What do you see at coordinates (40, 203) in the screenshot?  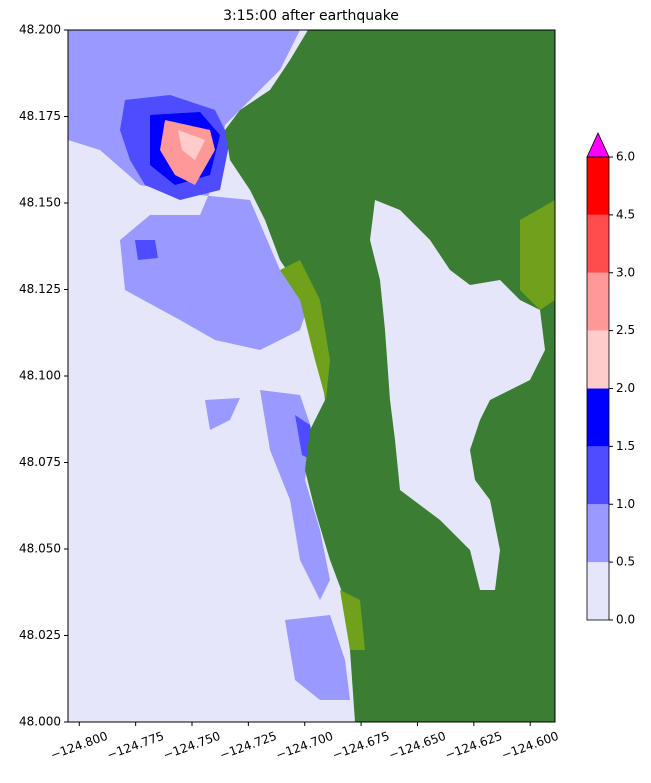 I see `y-tick-label: 48.150` at bounding box center [40, 203].